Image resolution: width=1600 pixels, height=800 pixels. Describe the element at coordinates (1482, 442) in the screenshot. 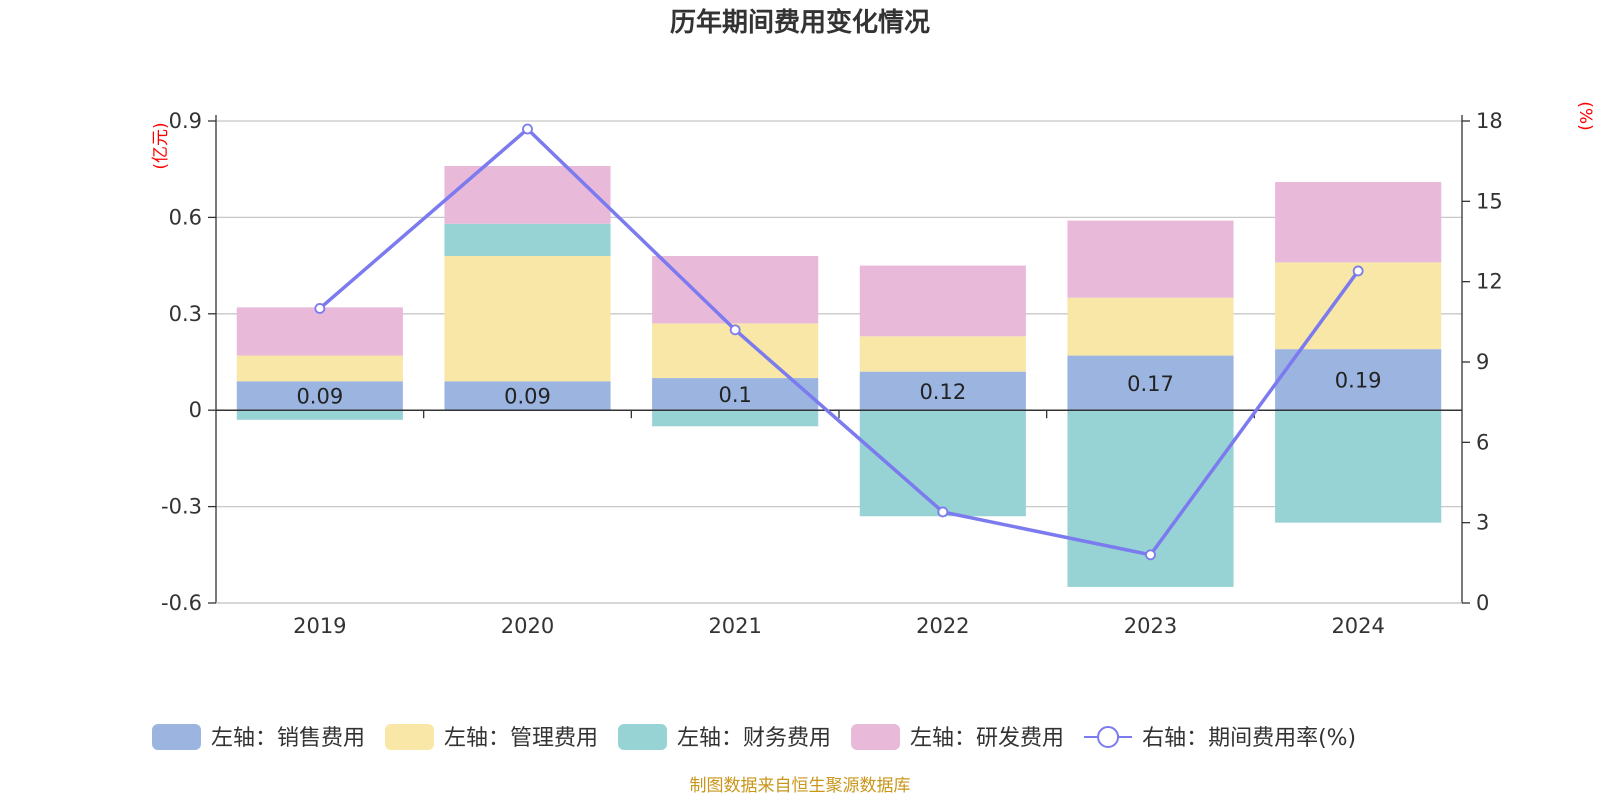

I see `right-tick-label: 6` at that location.